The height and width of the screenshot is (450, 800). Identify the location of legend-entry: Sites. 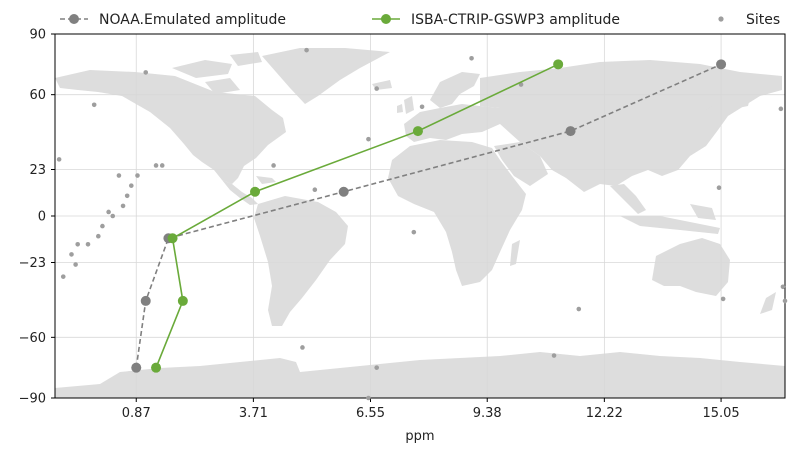
(749, 20).